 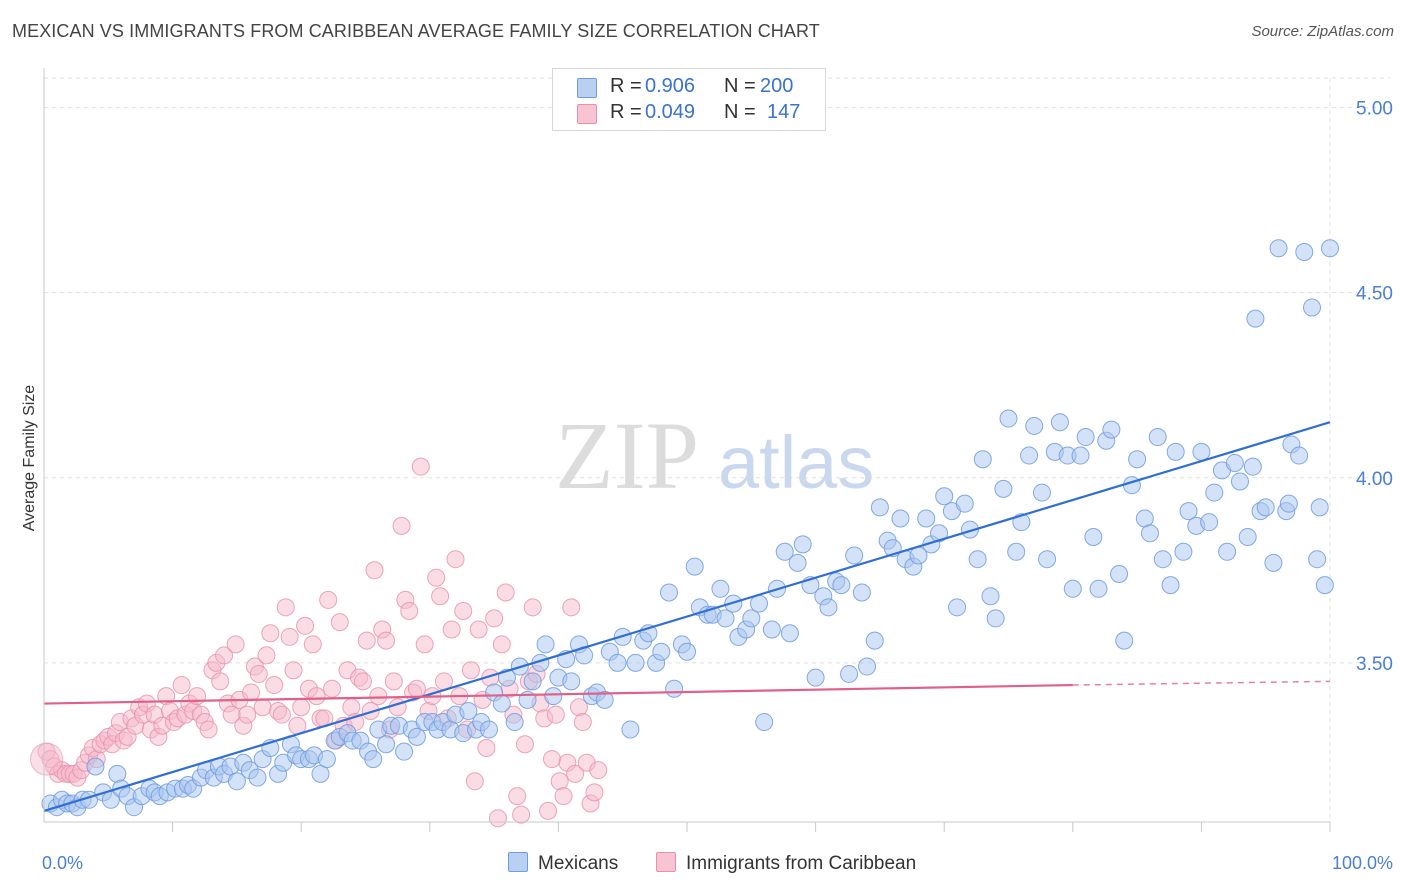 I want to click on y-tick-label: 3.50, so click(x=1374, y=664).